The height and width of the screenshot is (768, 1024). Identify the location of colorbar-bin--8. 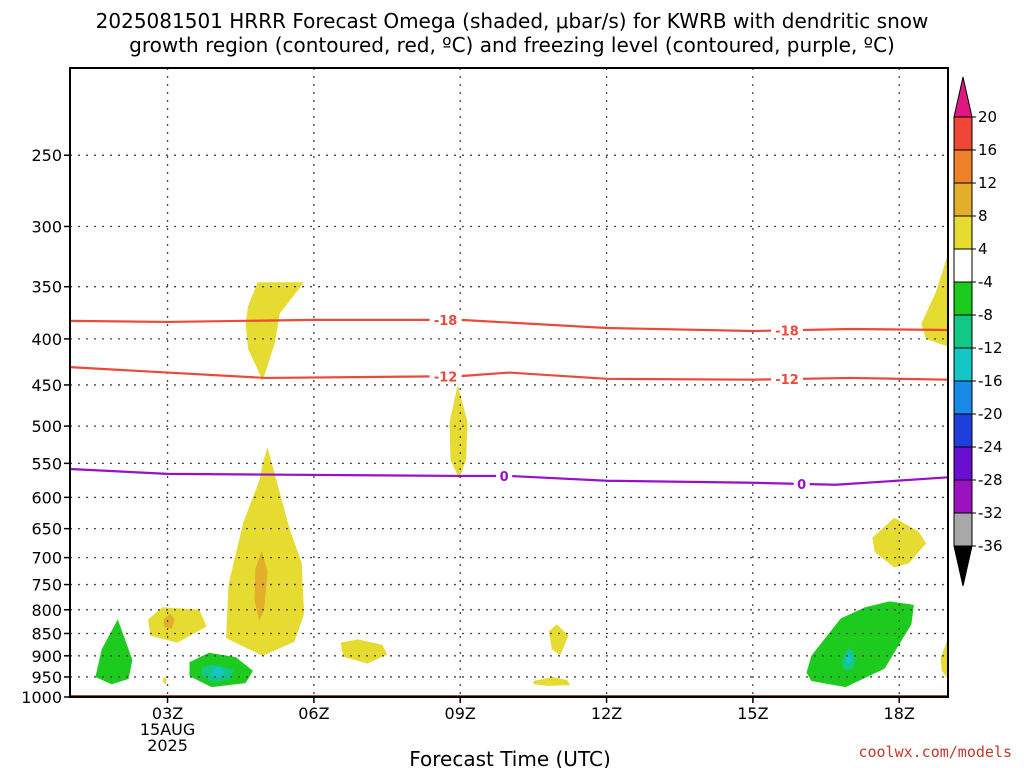
(963, 298).